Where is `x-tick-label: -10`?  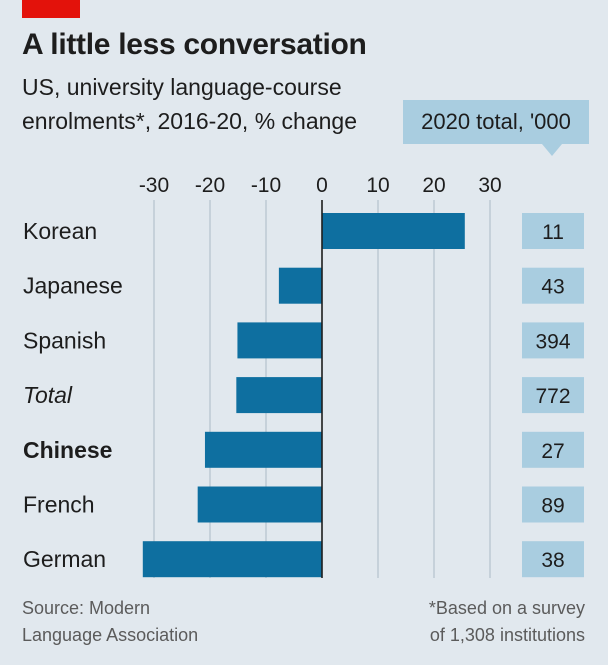
x-tick-label: -10 is located at coordinates (266, 185).